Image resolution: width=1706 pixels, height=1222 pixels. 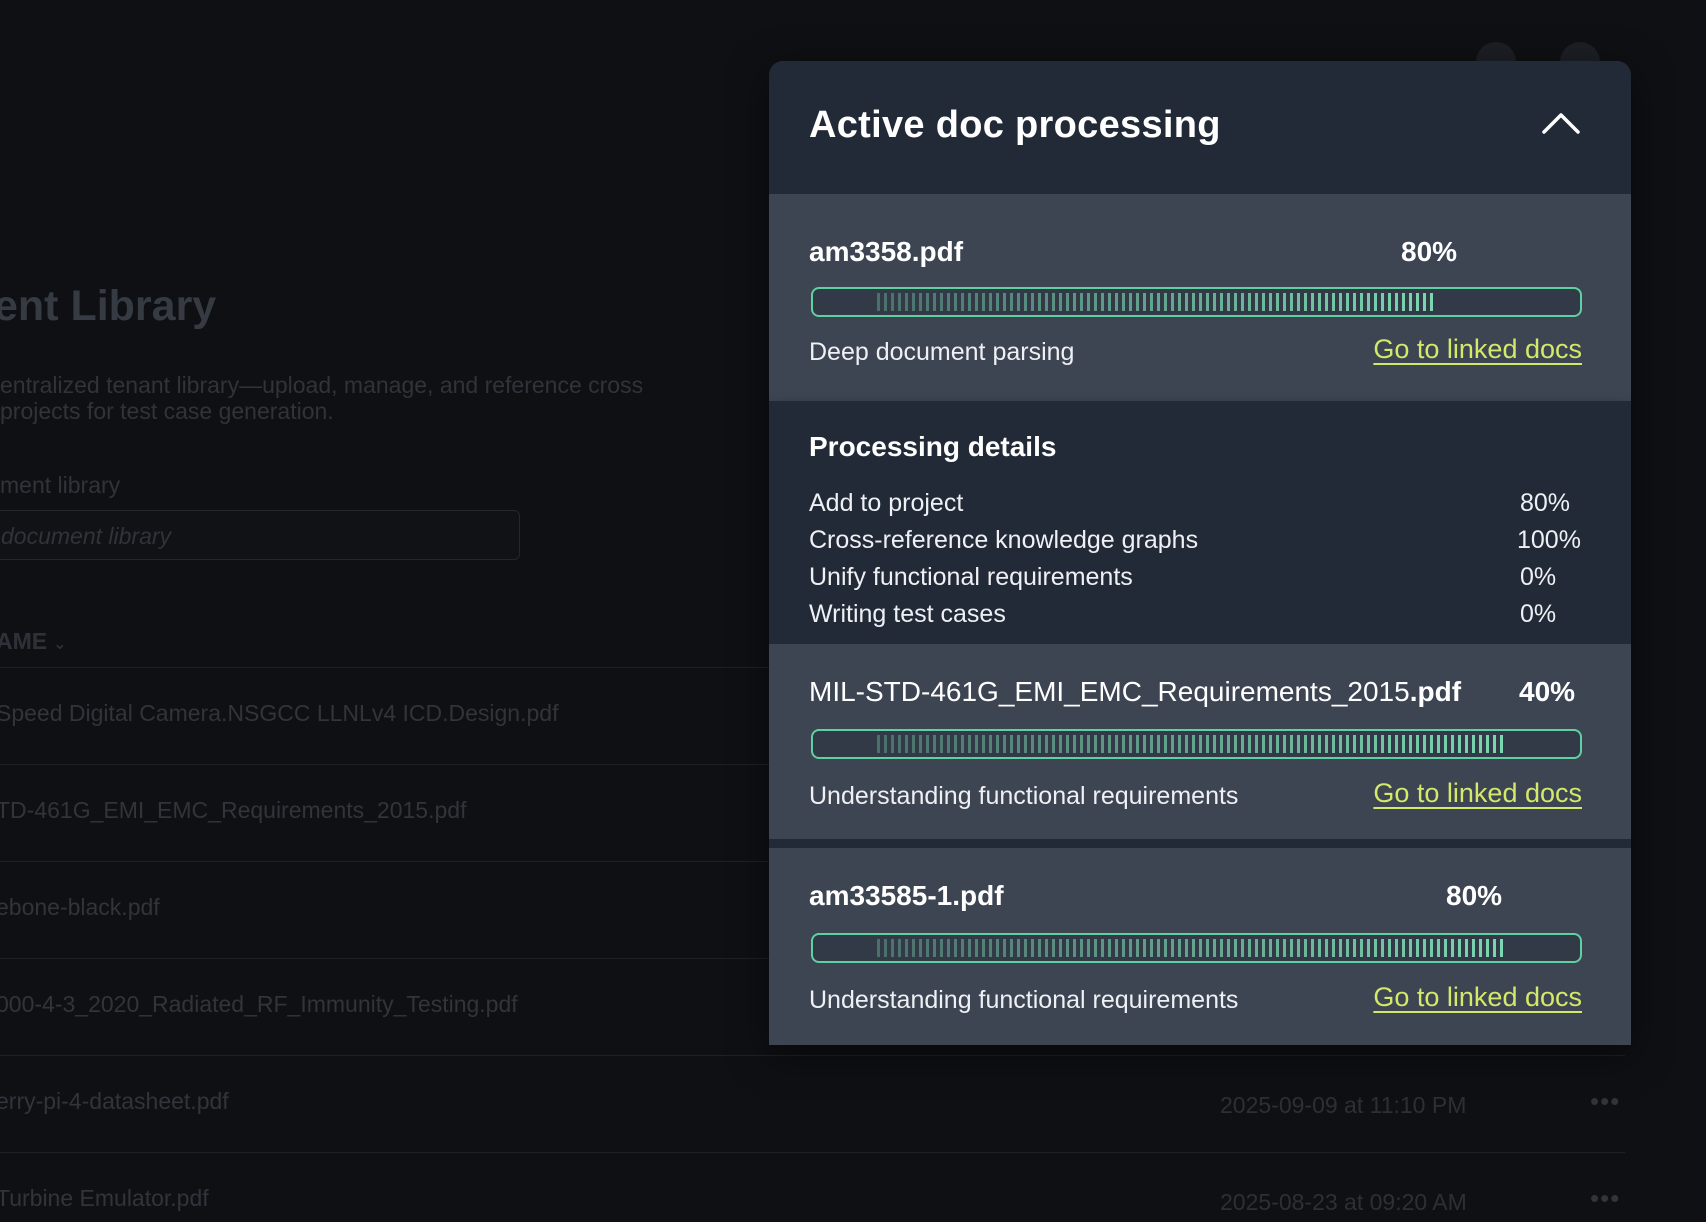 What do you see at coordinates (1004, 540) in the screenshot?
I see `step-label: Cross-reference knowledge graphs` at bounding box center [1004, 540].